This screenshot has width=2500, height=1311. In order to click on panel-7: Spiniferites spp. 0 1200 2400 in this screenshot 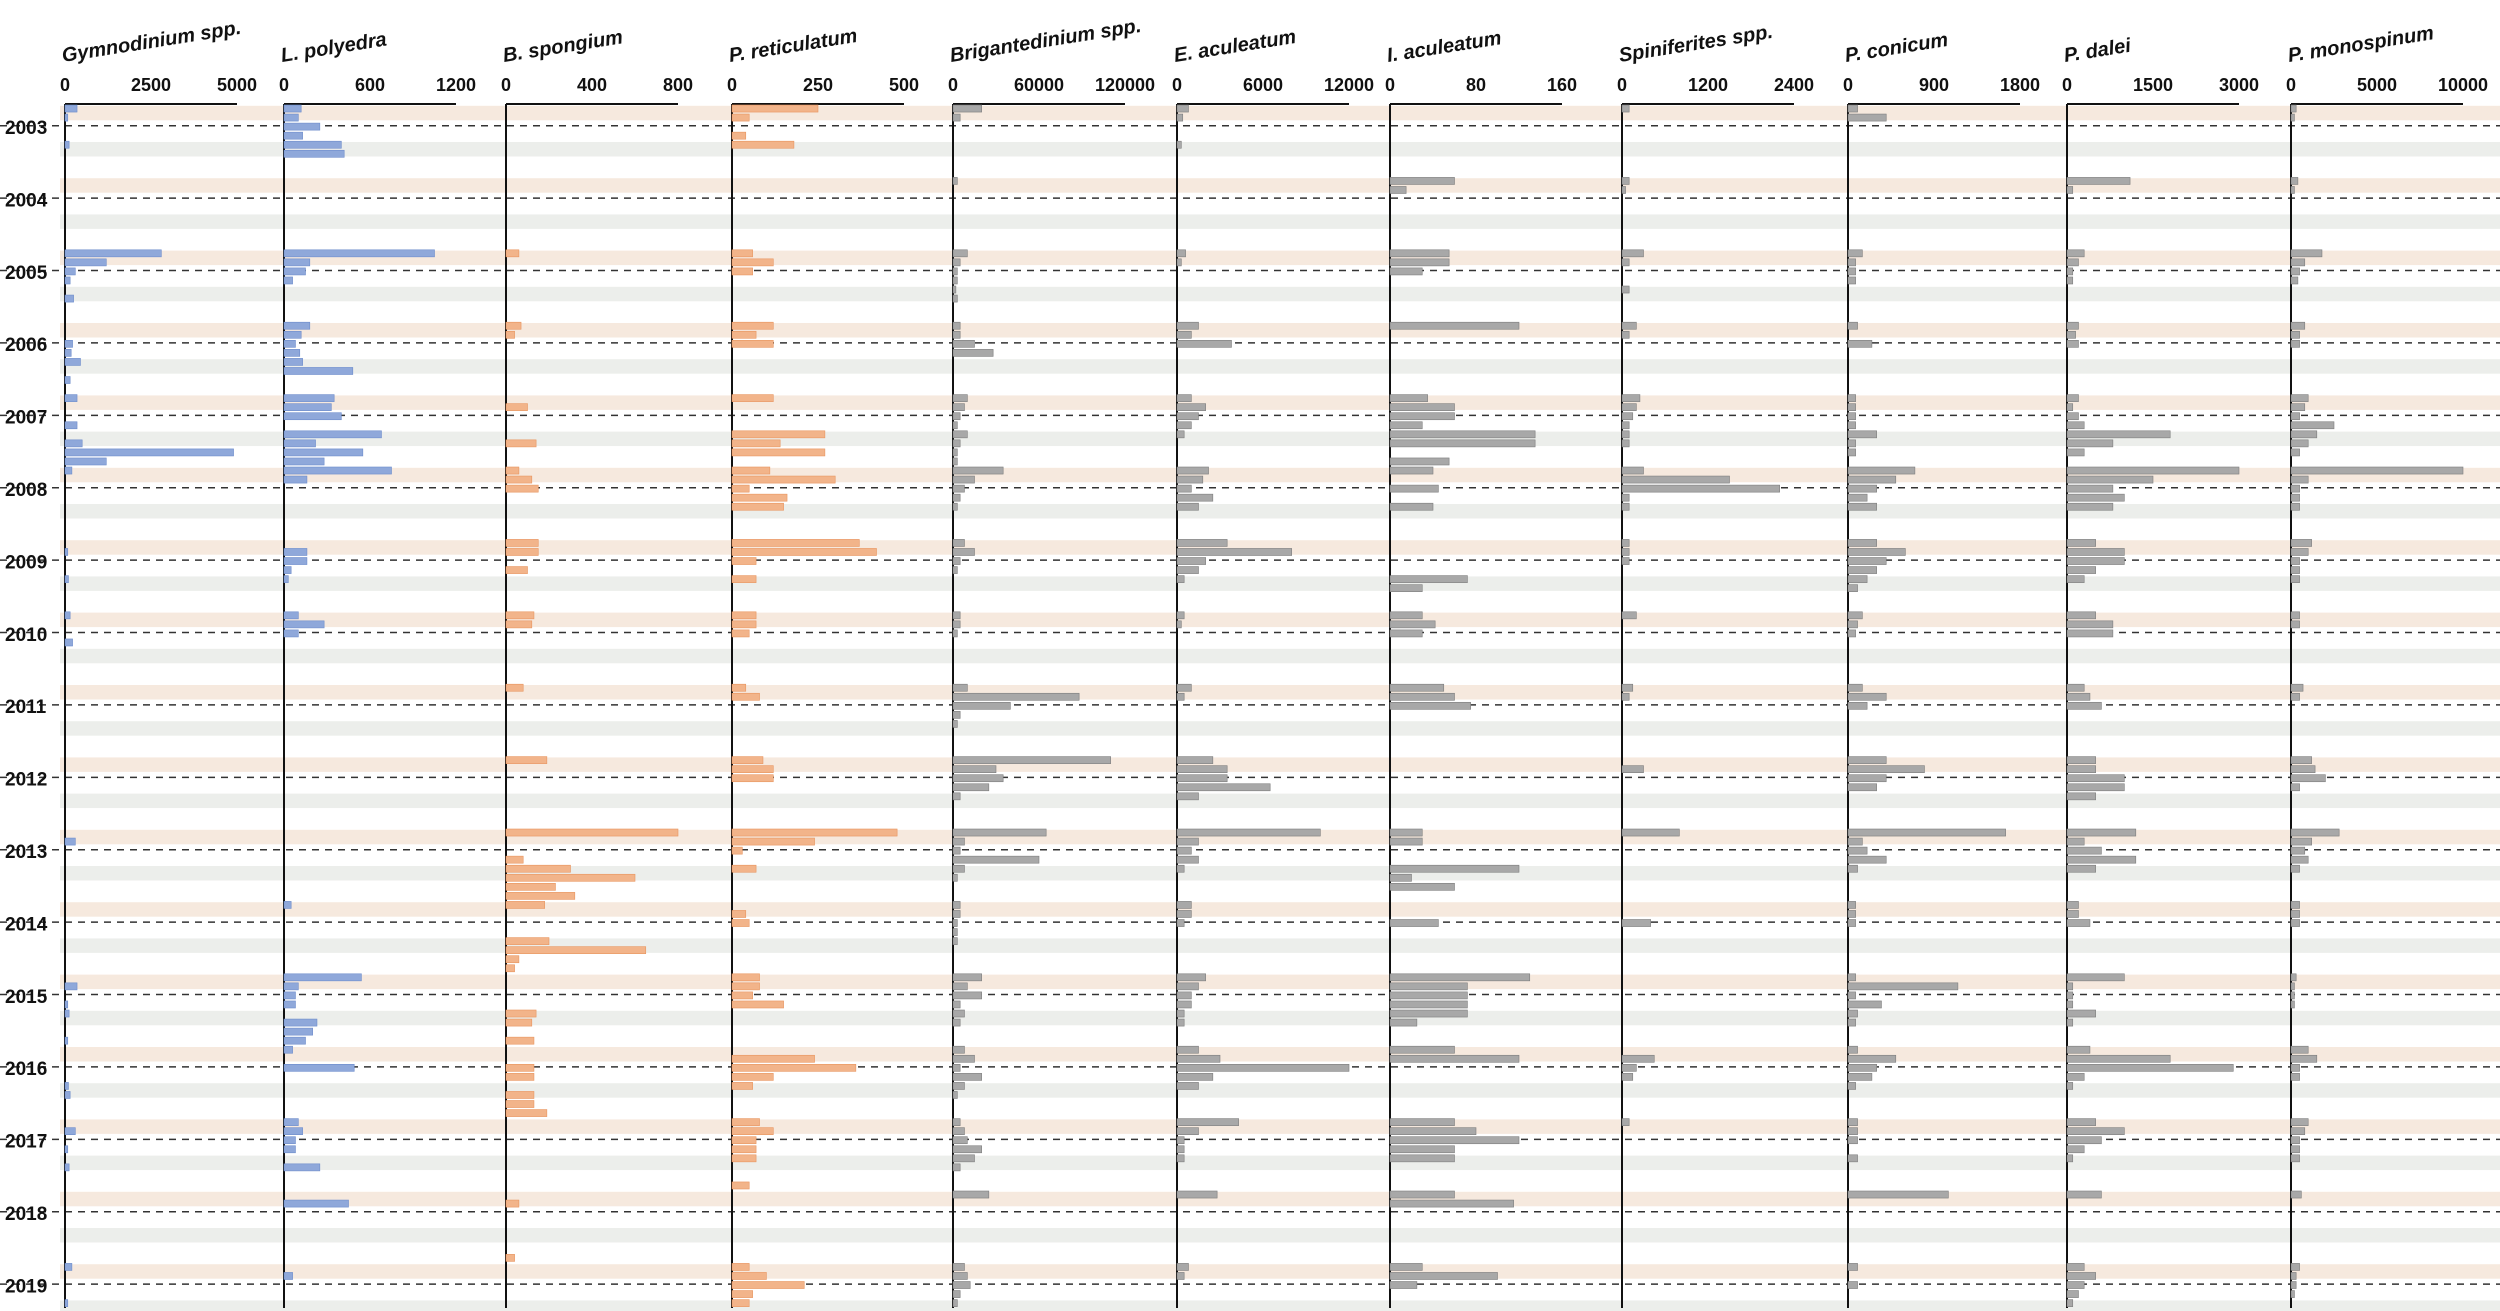, I will do `click(1715, 664)`.